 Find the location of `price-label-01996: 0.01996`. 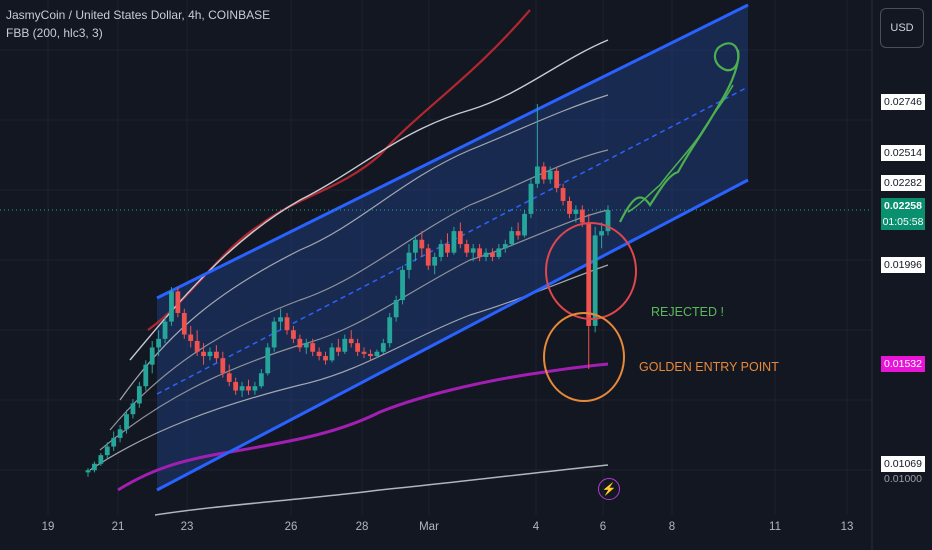

price-label-01996: 0.01996 is located at coordinates (903, 265).